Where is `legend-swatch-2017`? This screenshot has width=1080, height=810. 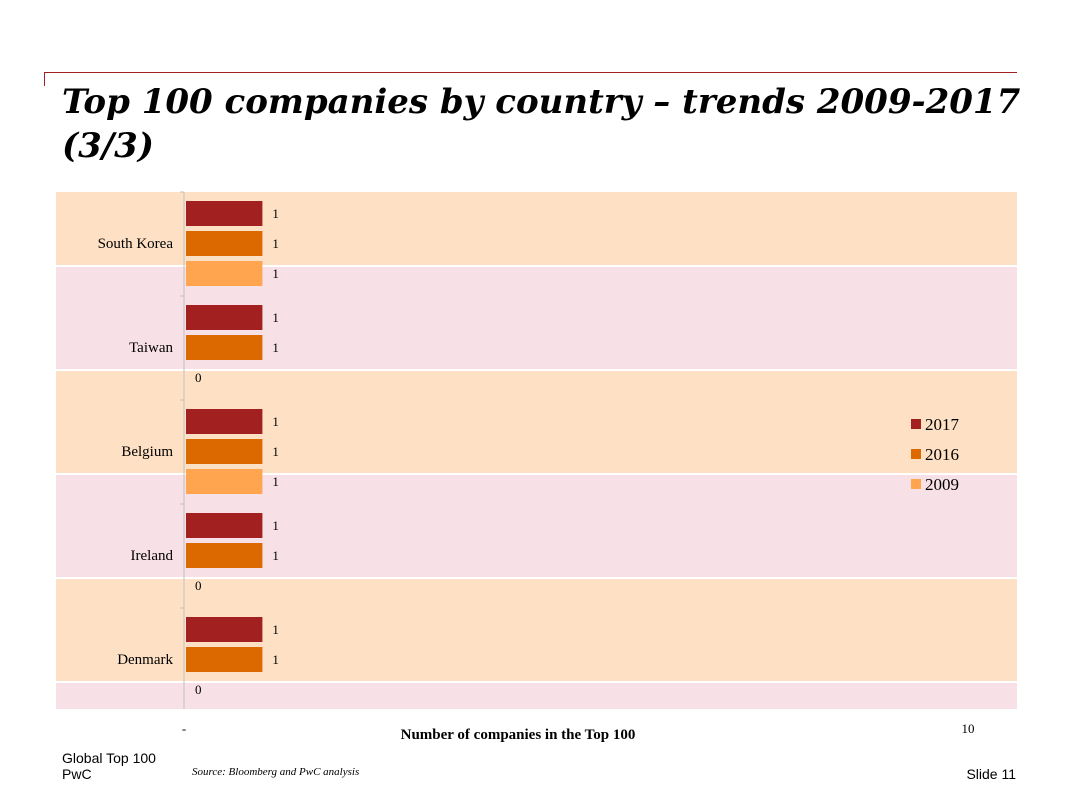 legend-swatch-2017 is located at coordinates (916, 424).